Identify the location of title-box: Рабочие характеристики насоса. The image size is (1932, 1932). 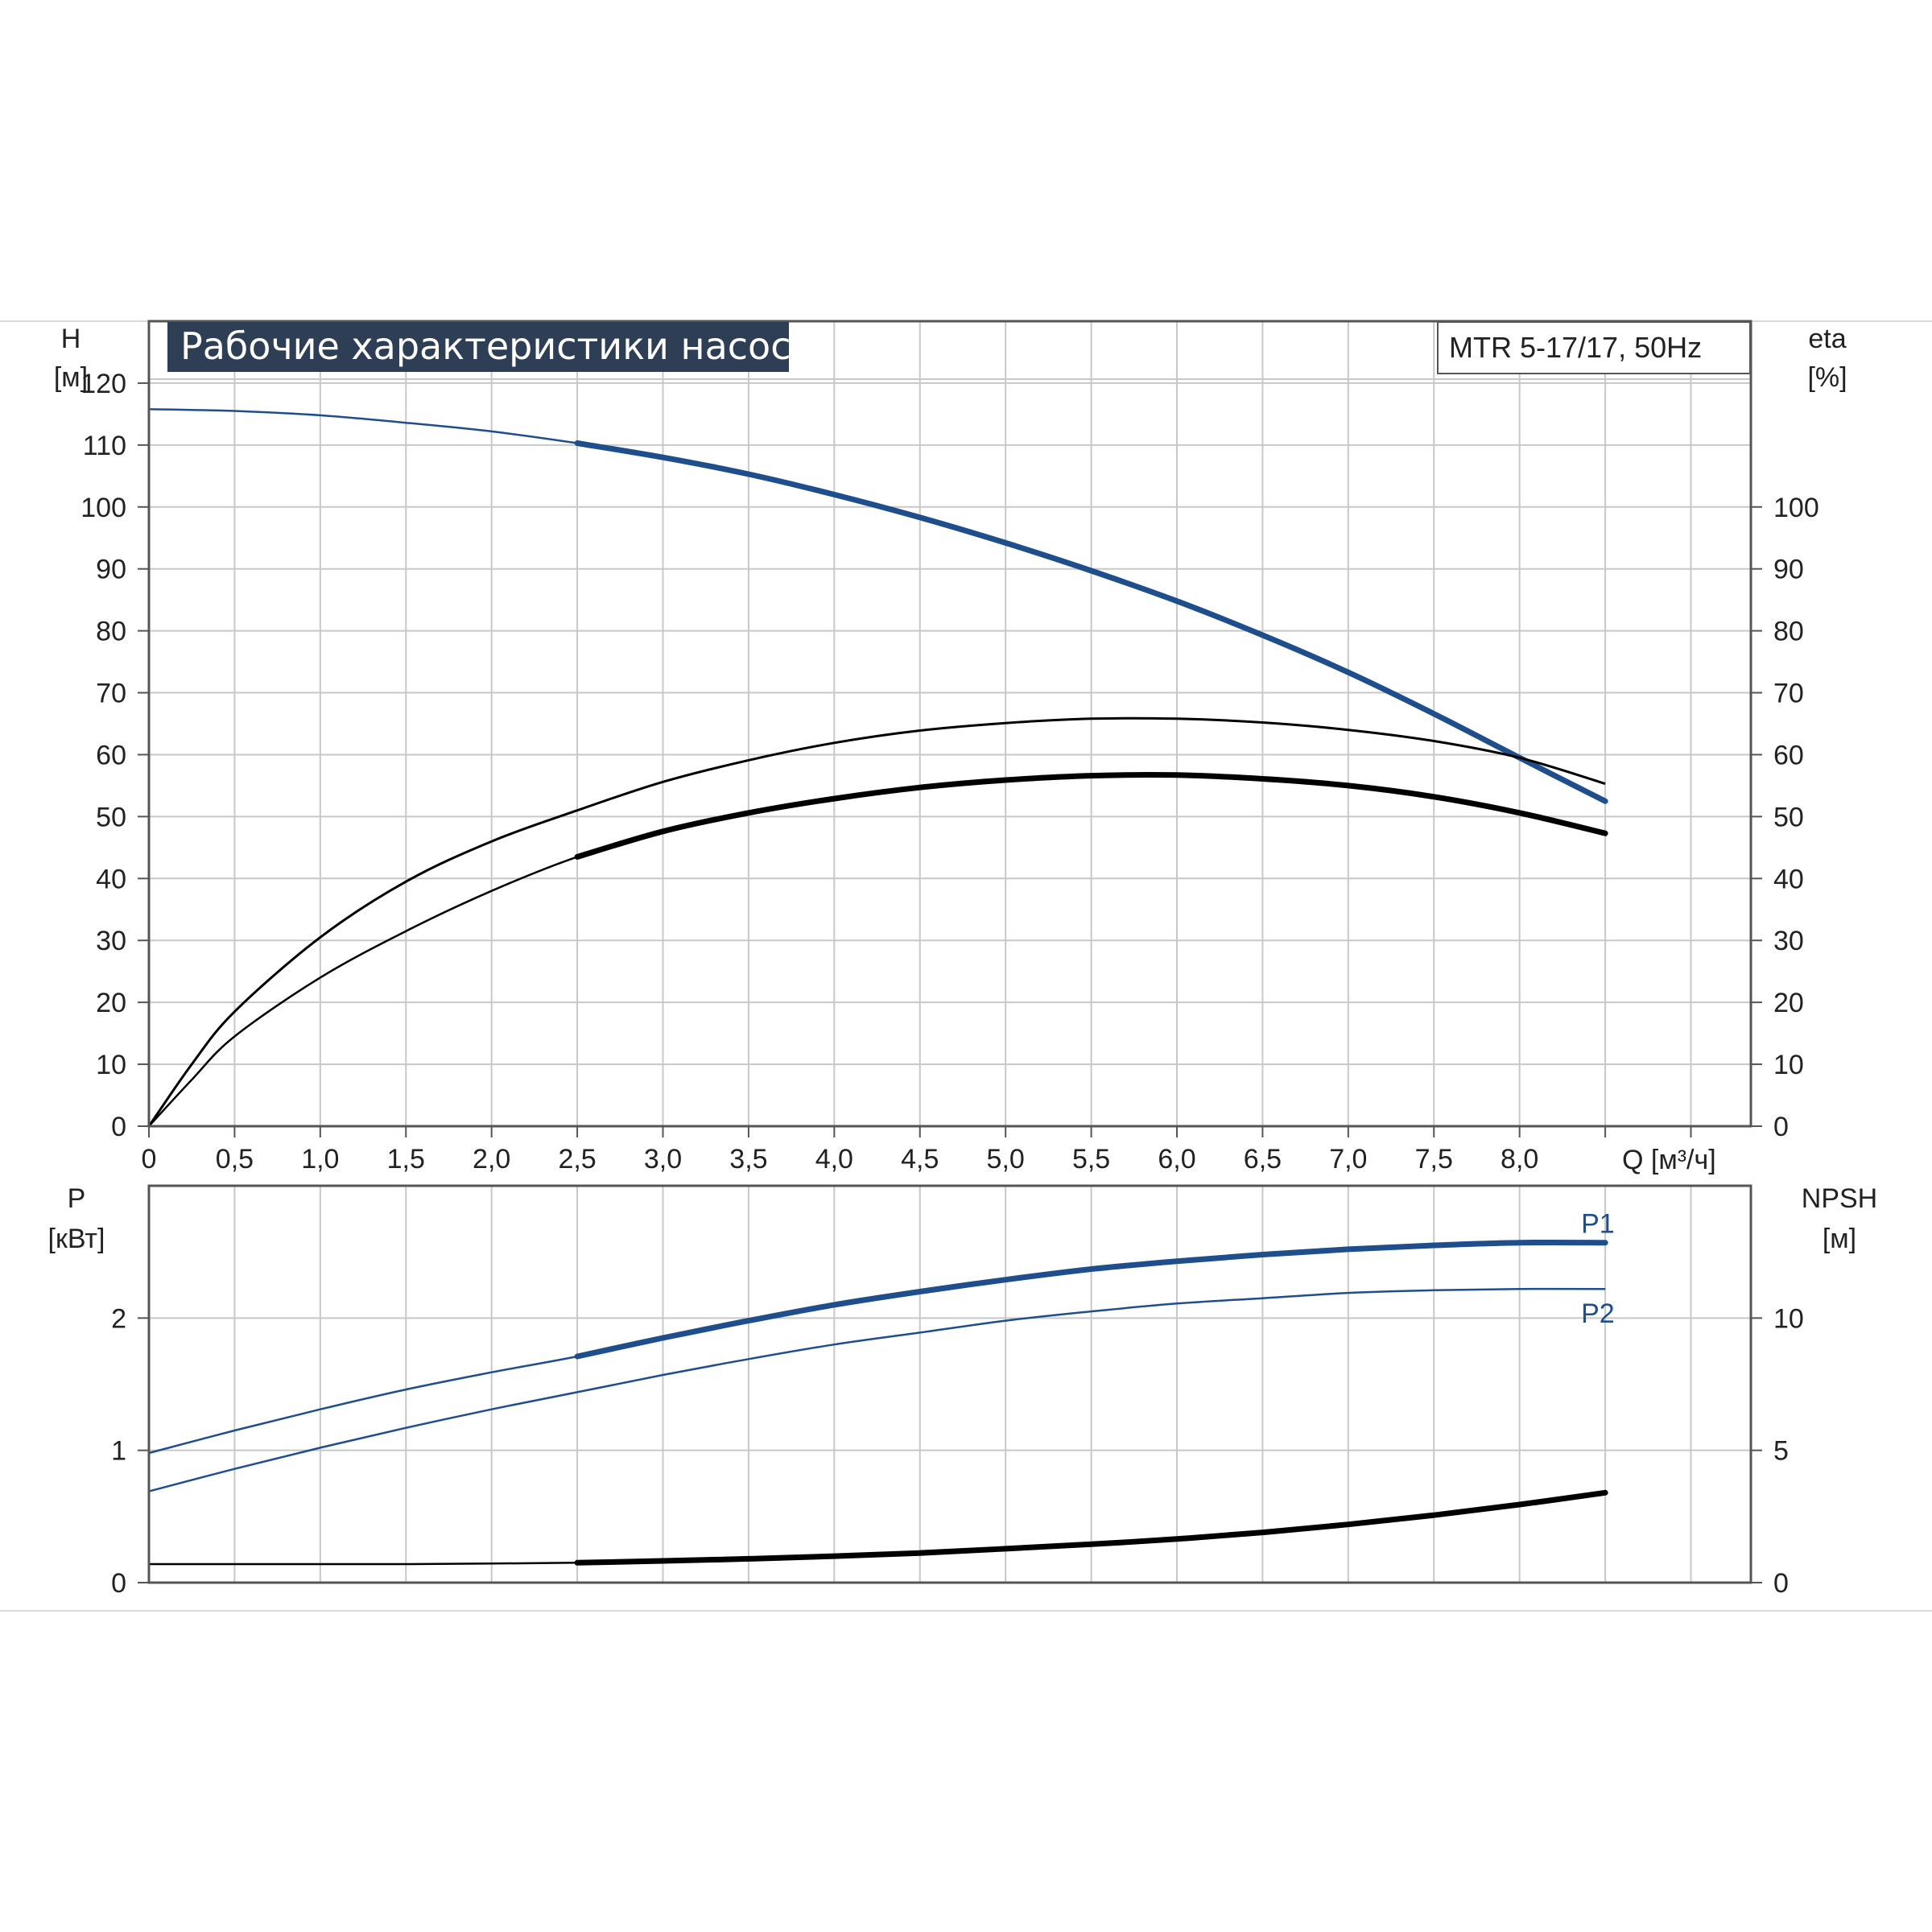
(490, 347).